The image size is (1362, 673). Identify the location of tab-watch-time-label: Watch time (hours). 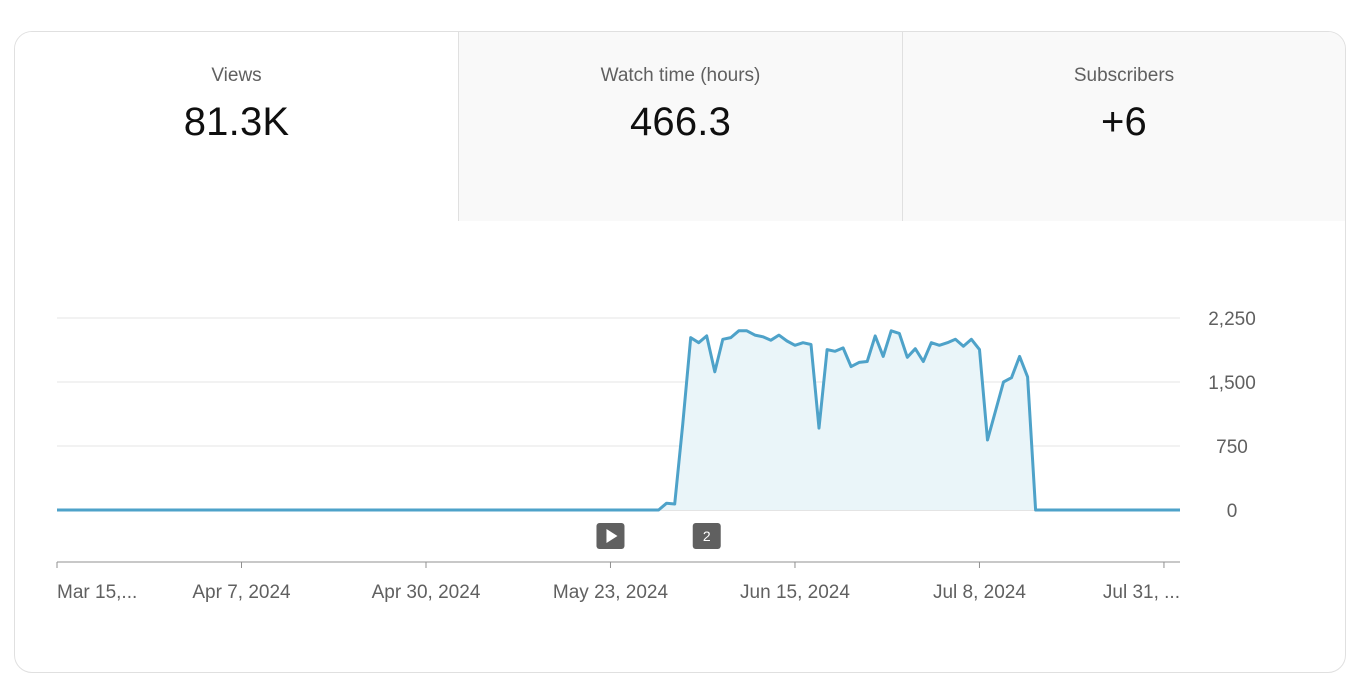
(680, 75).